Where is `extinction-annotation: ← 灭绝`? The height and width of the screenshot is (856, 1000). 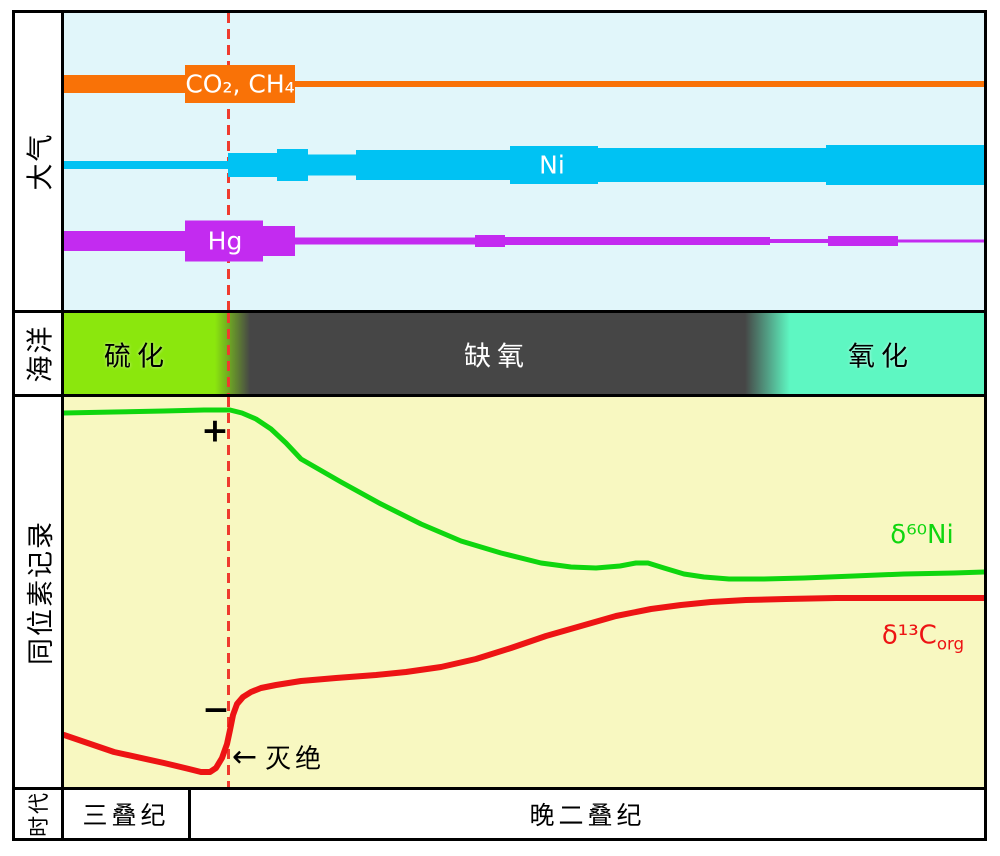
extinction-annotation: ← 灭绝 is located at coordinates (278, 757).